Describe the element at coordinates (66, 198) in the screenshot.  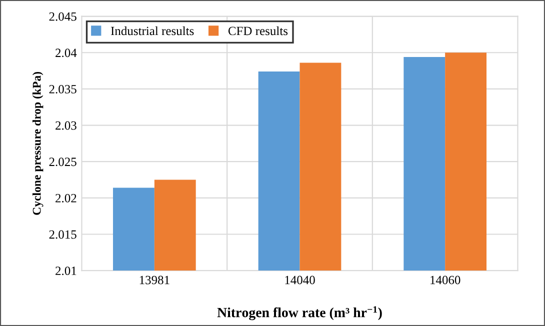
I see `y-tick-label: 2.02` at that location.